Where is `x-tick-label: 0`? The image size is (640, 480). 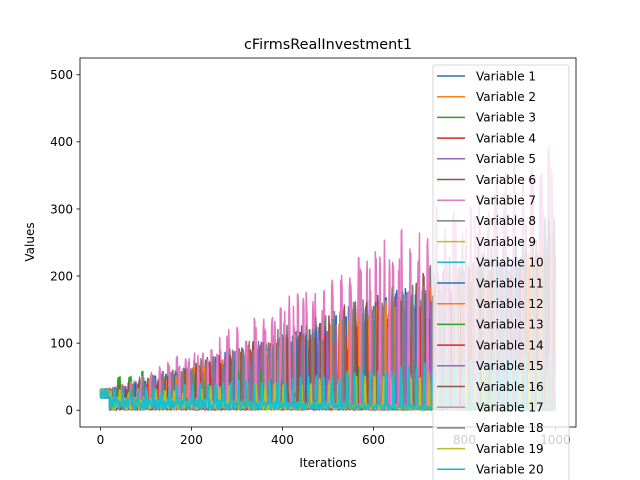
x-tick-label: 0 is located at coordinates (101, 440).